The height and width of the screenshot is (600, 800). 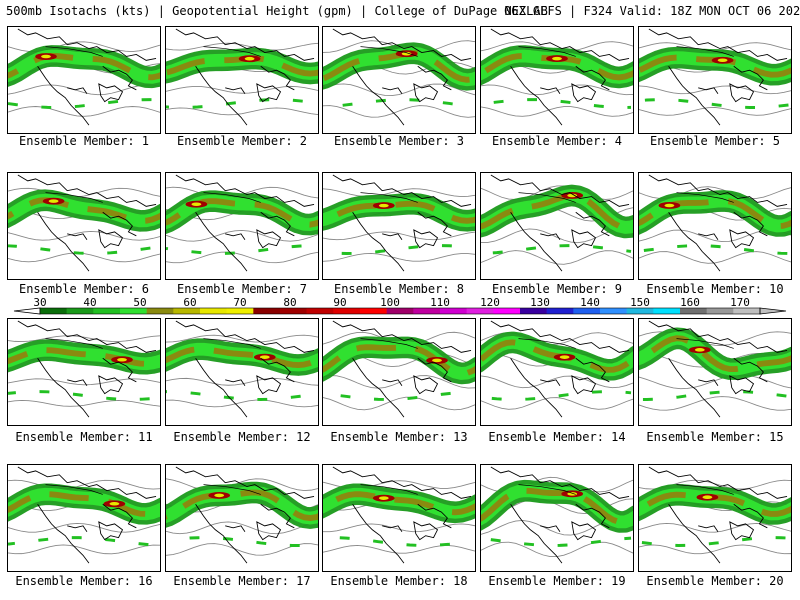 I want to click on jet-band-core, so click(x=242, y=505).